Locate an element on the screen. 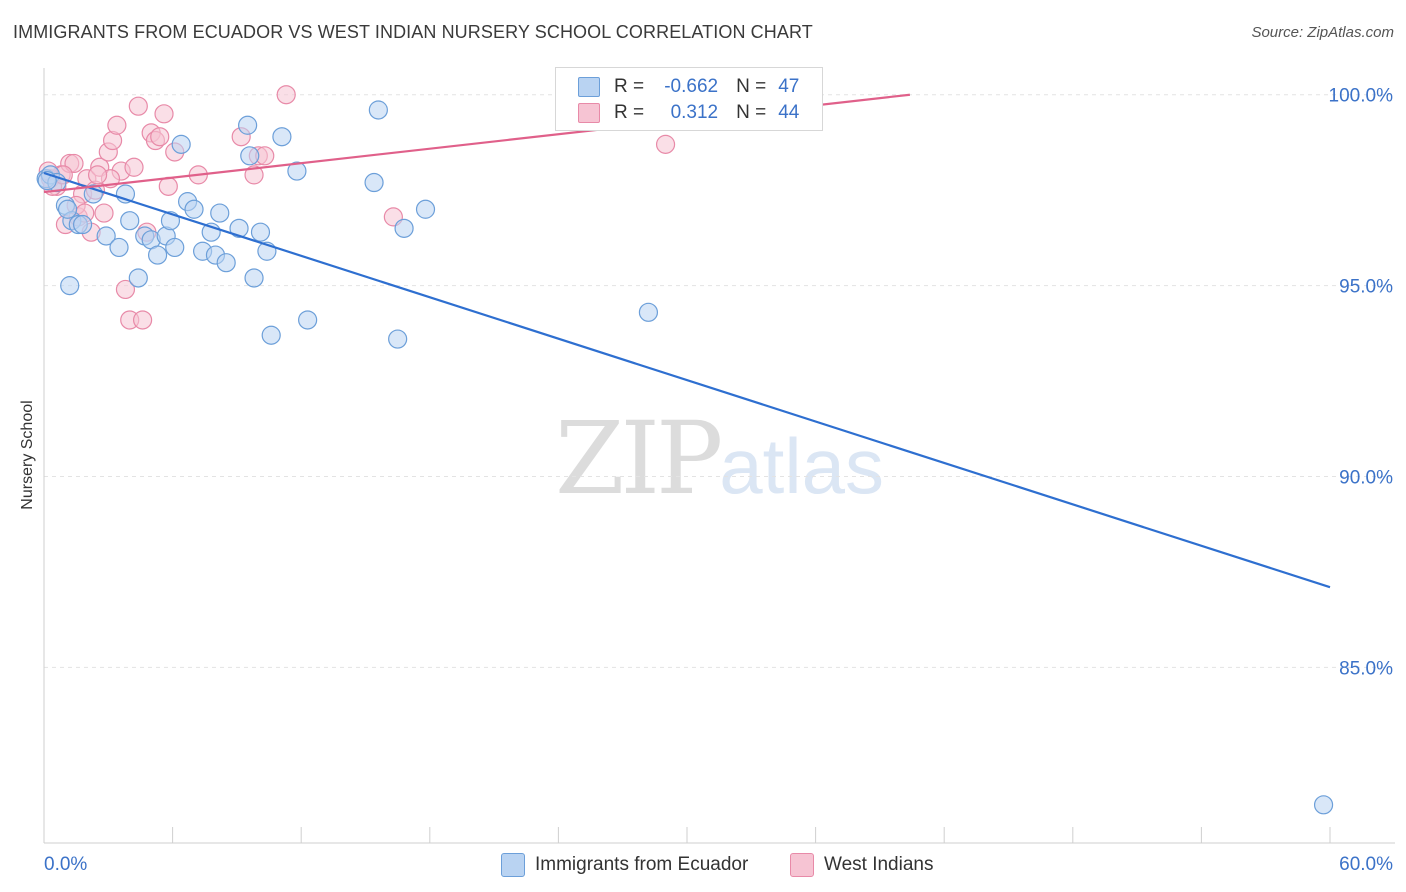 This screenshot has height=892, width=1406. bottom-legend-ecuador: Immigrants from Ecuador is located at coordinates (624, 865).